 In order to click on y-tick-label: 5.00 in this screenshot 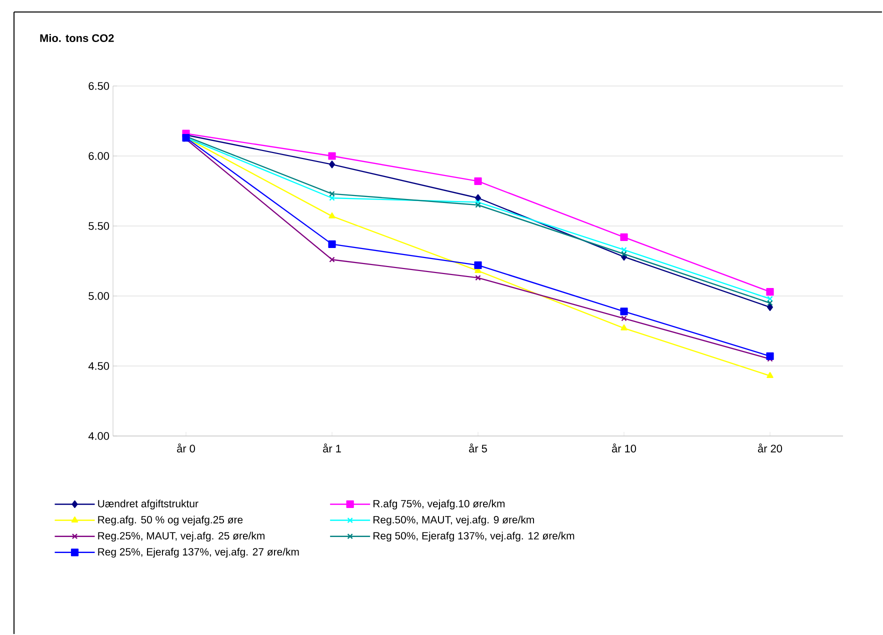, I will do `click(99, 296)`.